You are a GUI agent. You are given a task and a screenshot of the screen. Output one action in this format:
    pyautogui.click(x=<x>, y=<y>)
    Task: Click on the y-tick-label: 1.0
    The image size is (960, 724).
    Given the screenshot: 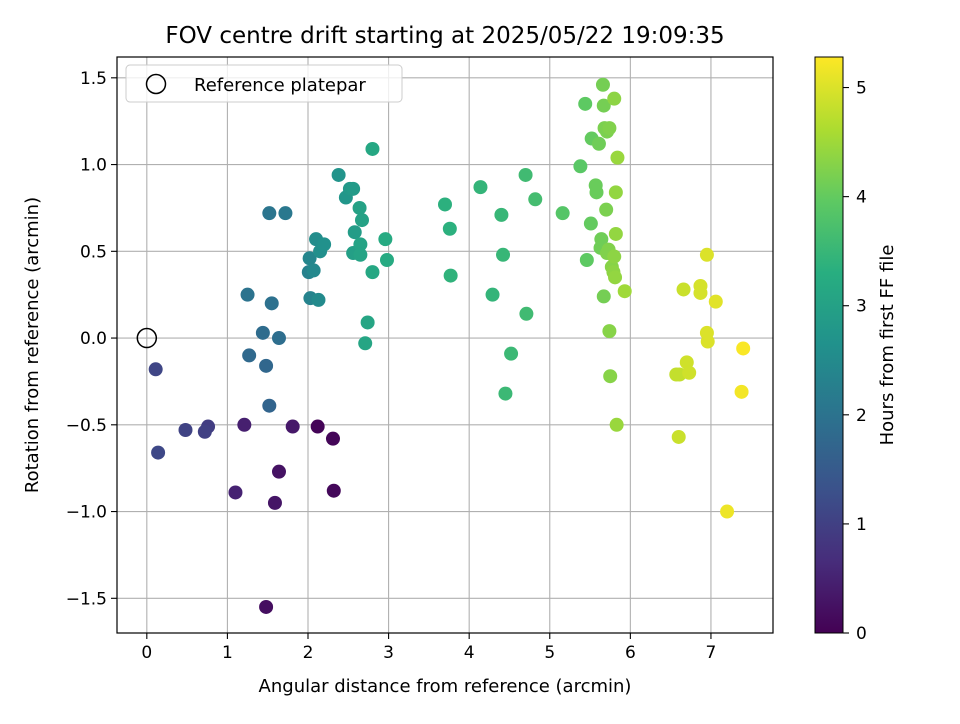 What is the action you would take?
    pyautogui.click(x=93, y=166)
    